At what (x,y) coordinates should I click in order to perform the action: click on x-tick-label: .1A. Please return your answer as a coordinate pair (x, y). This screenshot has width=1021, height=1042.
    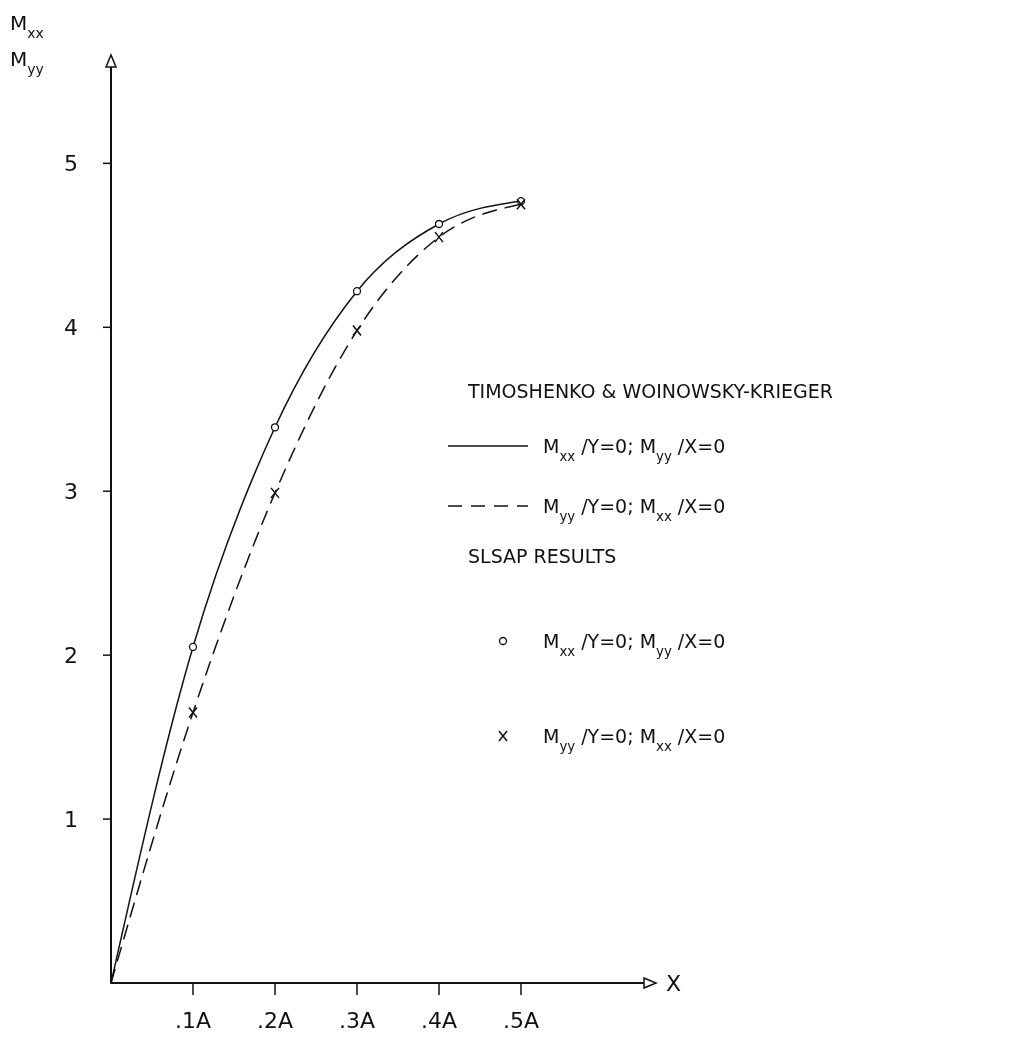
    Looking at the image, I should click on (193, 1020).